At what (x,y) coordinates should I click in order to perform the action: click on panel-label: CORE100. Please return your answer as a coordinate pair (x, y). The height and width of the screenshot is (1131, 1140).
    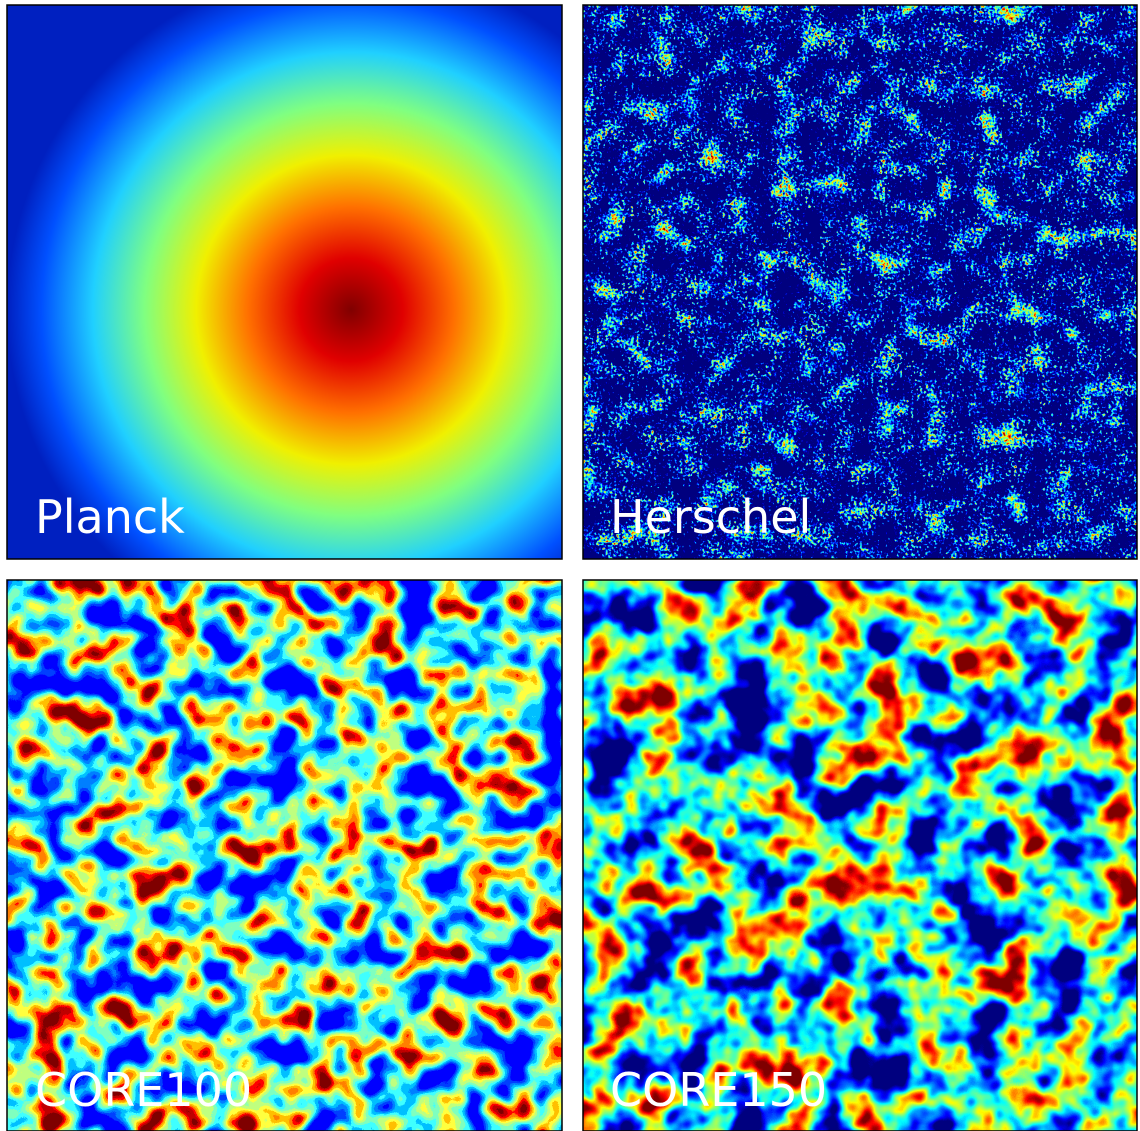
    Looking at the image, I should click on (143, 1090).